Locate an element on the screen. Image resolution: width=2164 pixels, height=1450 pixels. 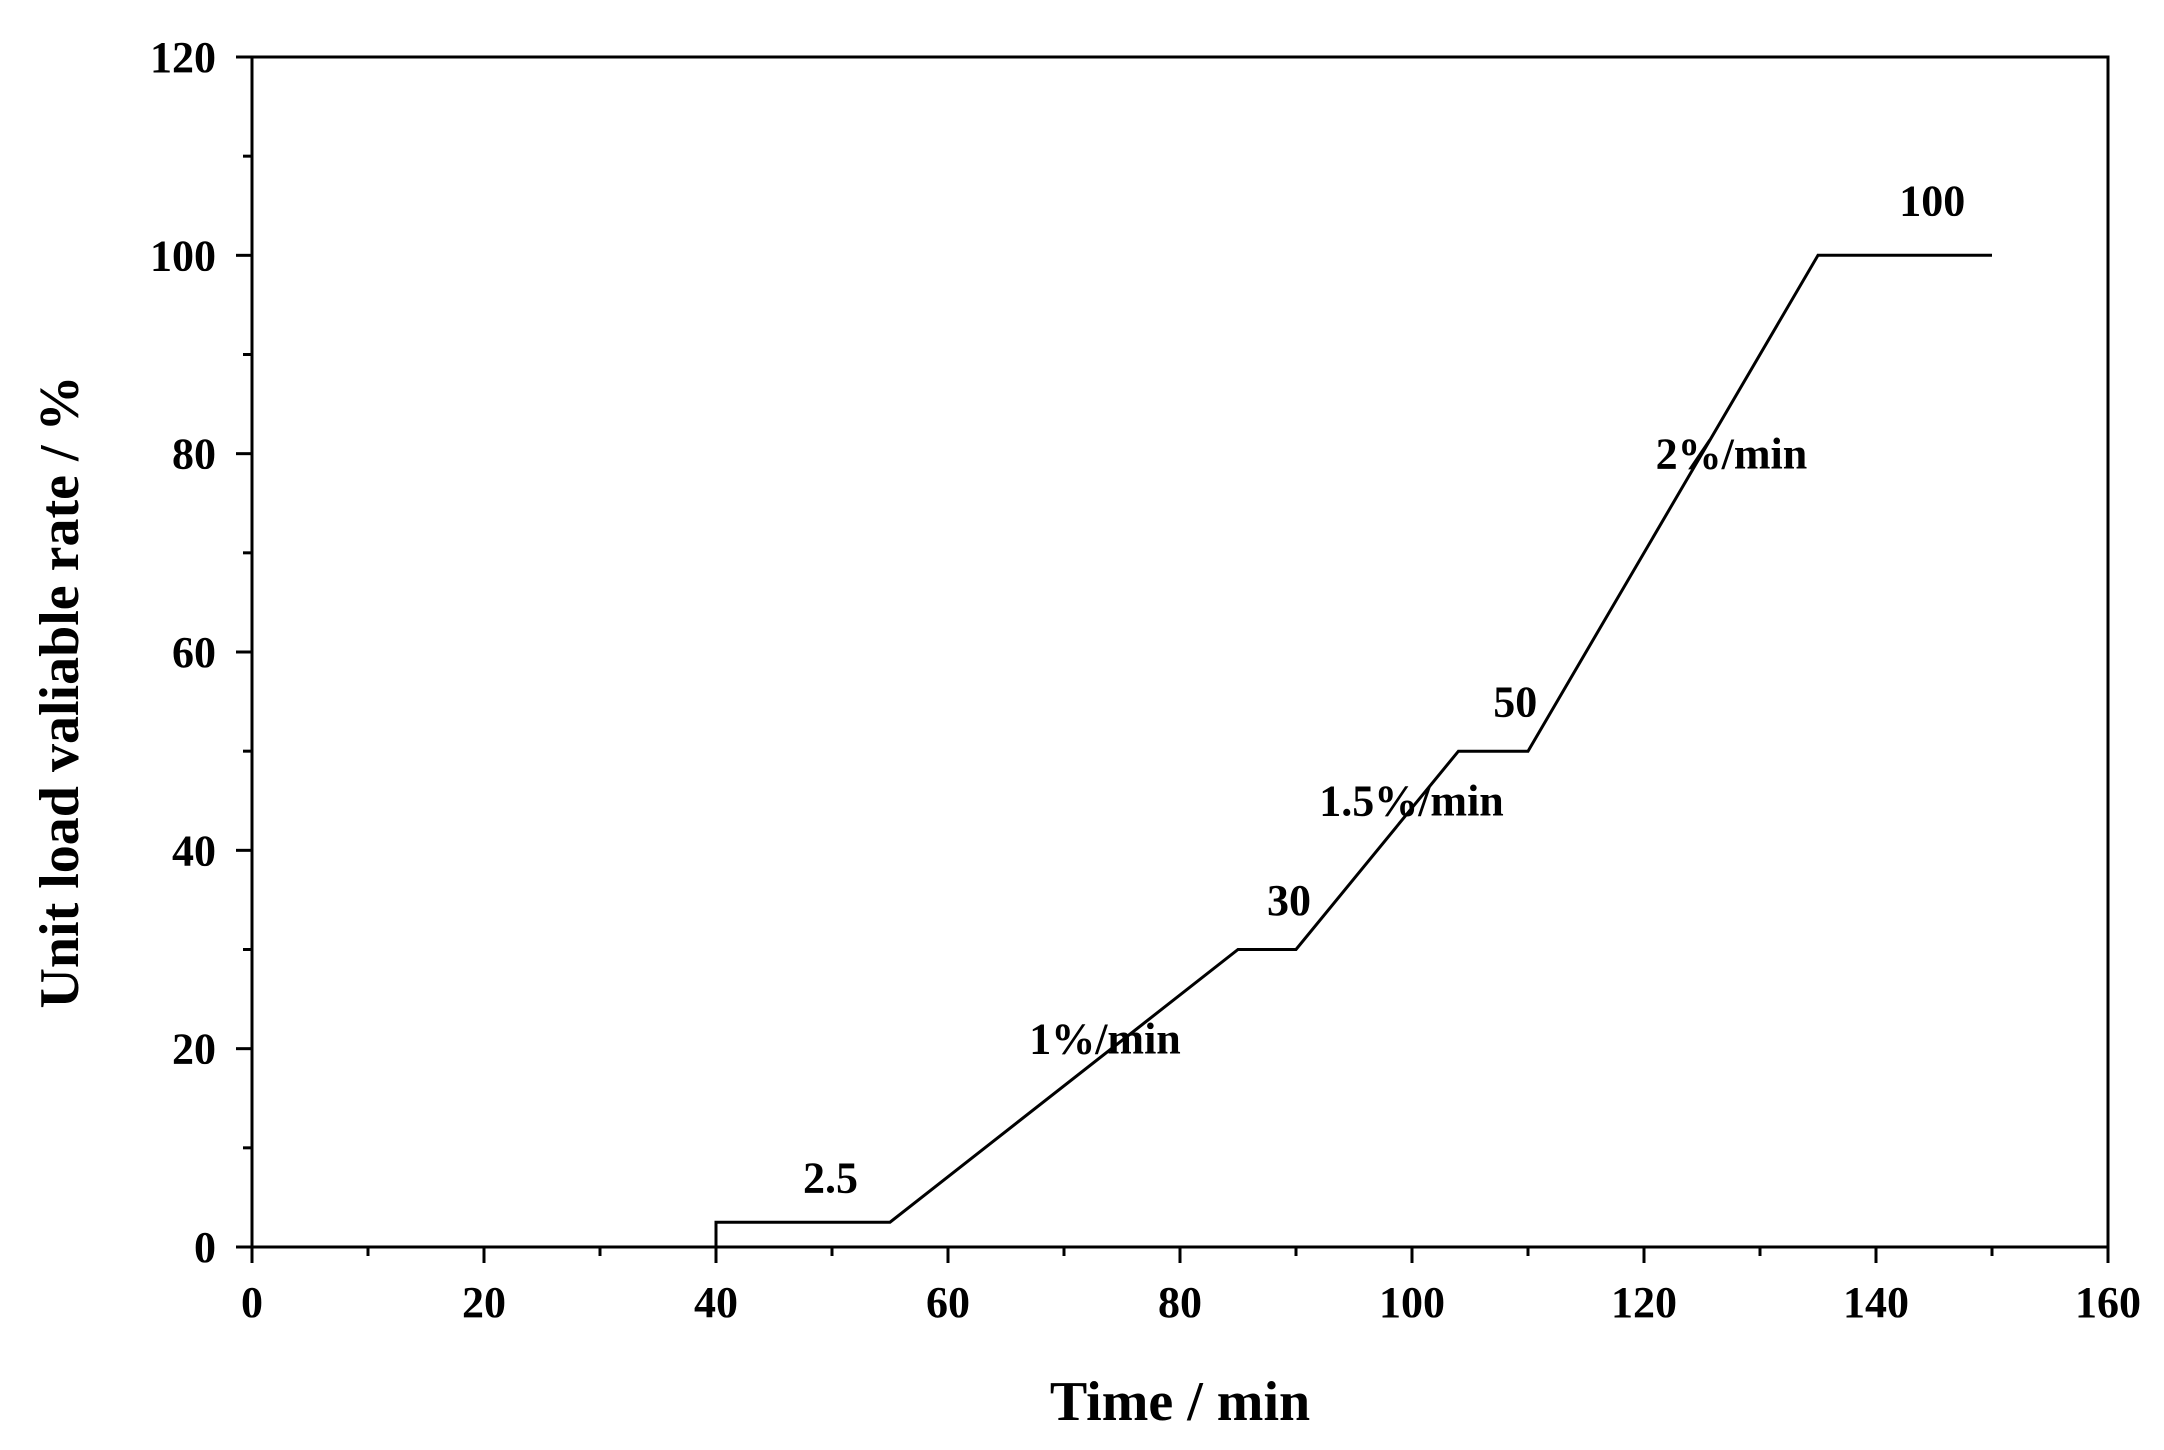
x-tick-label: 140 is located at coordinates (1876, 1302).